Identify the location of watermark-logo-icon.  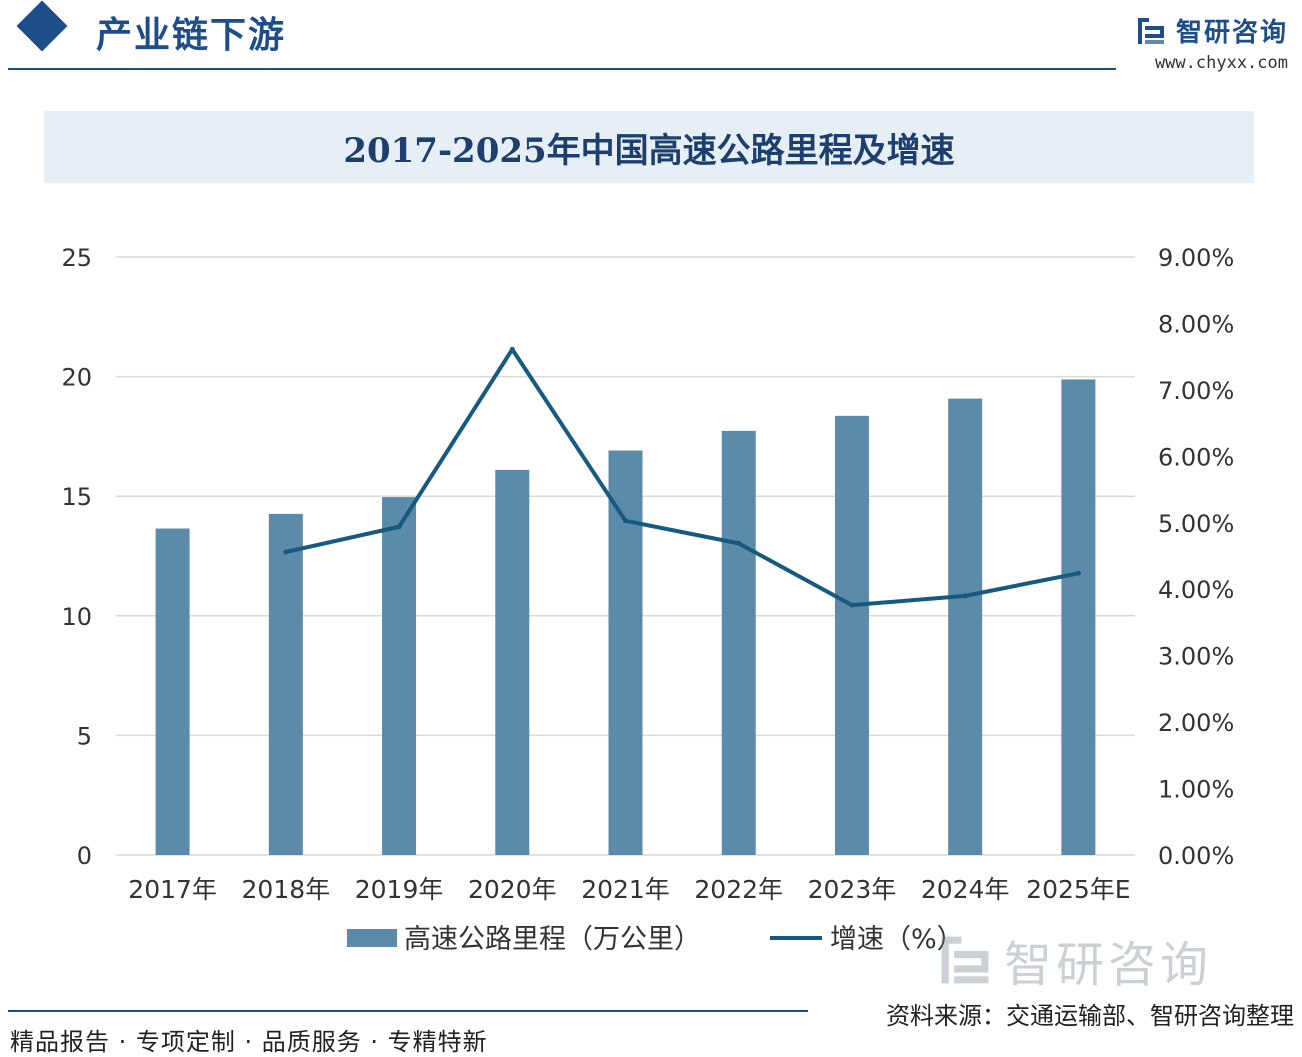
(965, 960).